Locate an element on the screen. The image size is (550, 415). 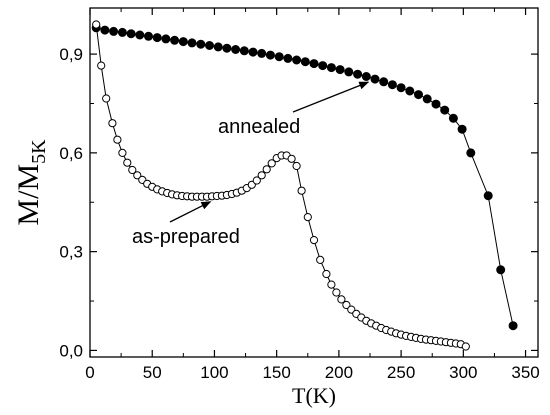
x-tick-label: 150 is located at coordinates (276, 372).